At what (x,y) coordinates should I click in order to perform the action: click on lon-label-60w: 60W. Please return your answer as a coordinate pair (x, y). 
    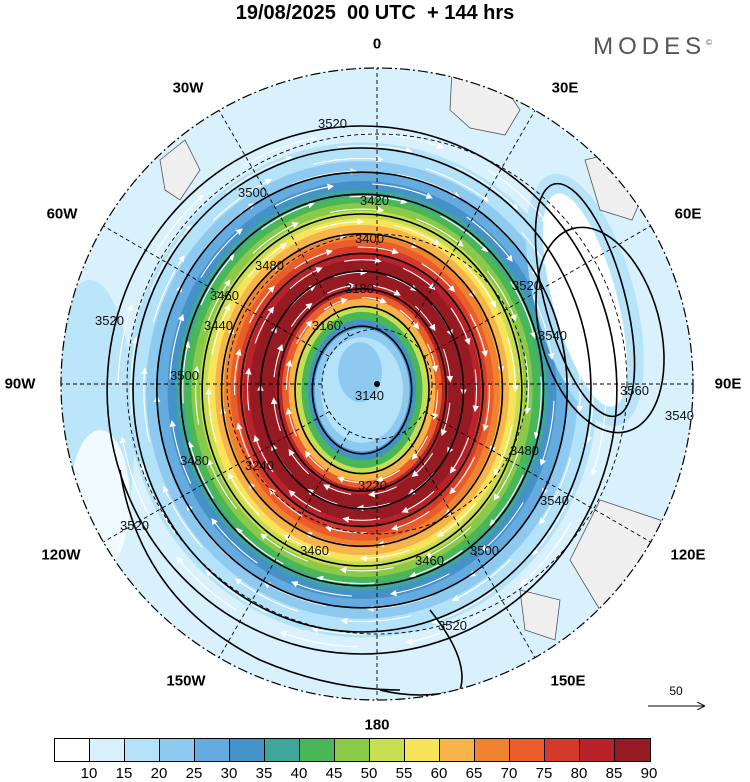
    Looking at the image, I should click on (62, 214).